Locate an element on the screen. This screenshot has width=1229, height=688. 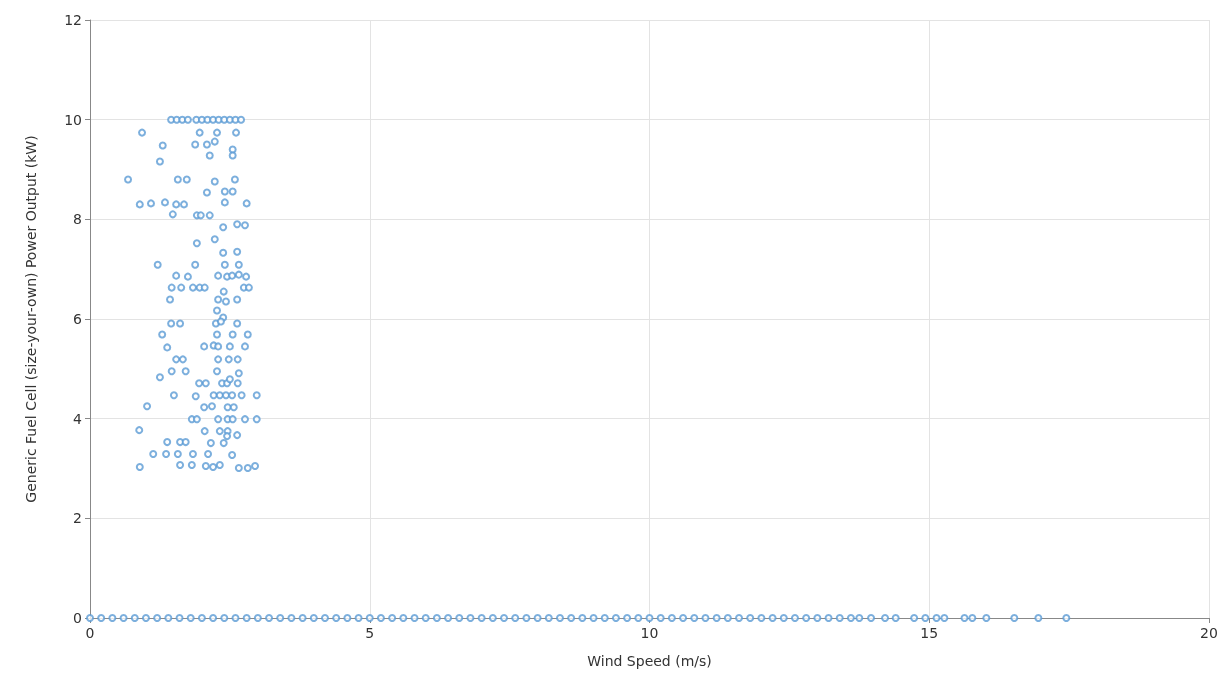
y-tick-label: 10 is located at coordinates (73, 119).